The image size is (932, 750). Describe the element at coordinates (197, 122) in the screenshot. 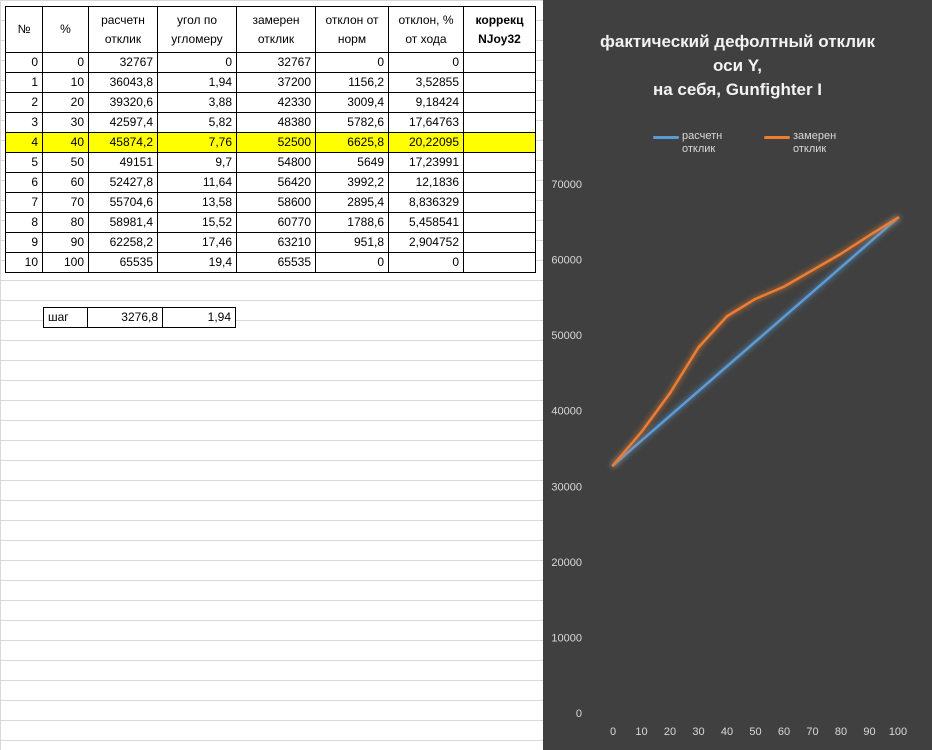

I see `table-cell: 5,82` at that location.